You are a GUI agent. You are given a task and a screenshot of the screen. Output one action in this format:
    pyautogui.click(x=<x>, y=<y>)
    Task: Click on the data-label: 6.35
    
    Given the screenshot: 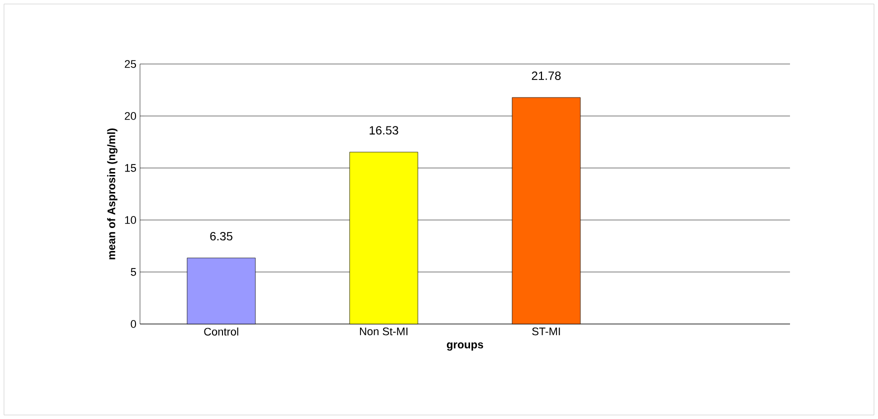 What is the action you would take?
    pyautogui.click(x=221, y=236)
    